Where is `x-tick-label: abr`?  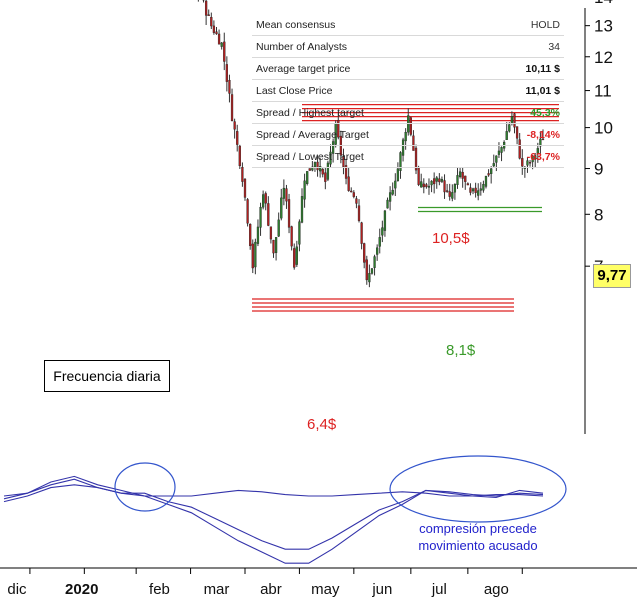 x-tick-label: abr is located at coordinates (271, 589).